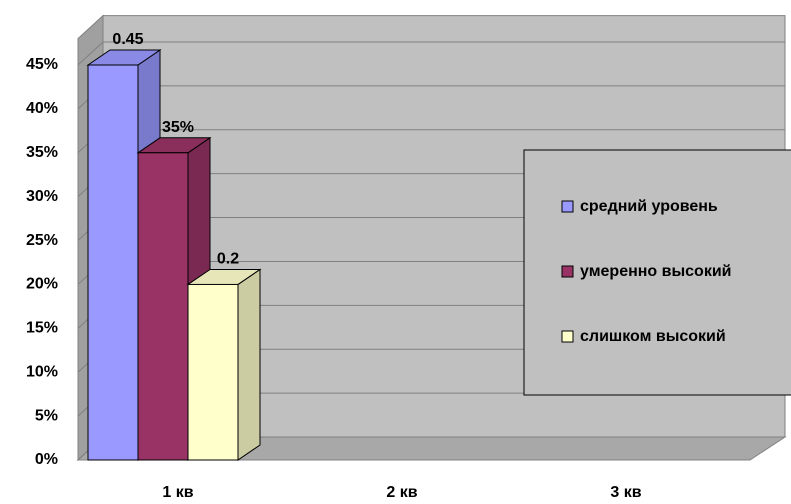  What do you see at coordinates (649, 206) in the screenshot?
I see `legend-label: средний уровень` at bounding box center [649, 206].